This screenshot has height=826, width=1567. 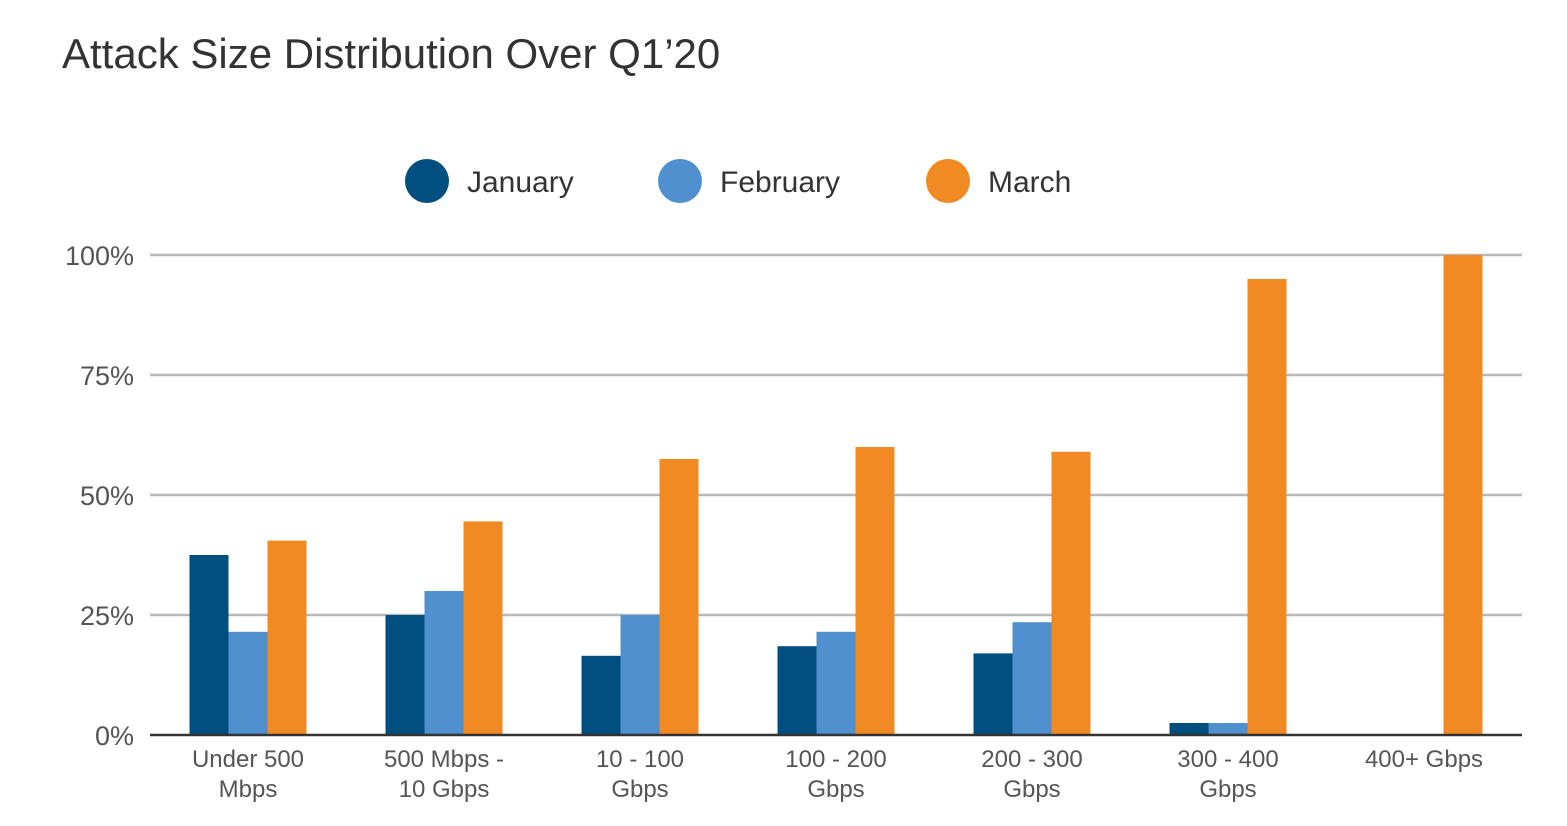 I want to click on y-axis-ticks: 0% 25% 50% 75% 100%, so click(x=99, y=496).